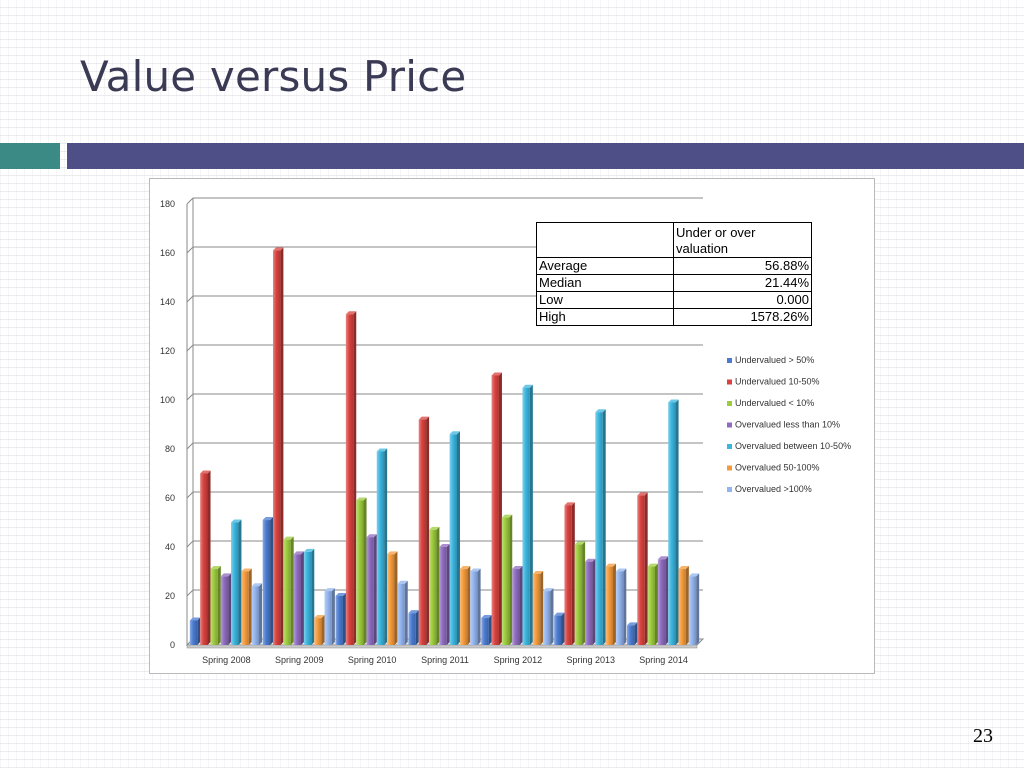 This screenshot has height=768, width=1024. What do you see at coordinates (226, 660) in the screenshot?
I see `x-tick-label: Spring 2008` at bounding box center [226, 660].